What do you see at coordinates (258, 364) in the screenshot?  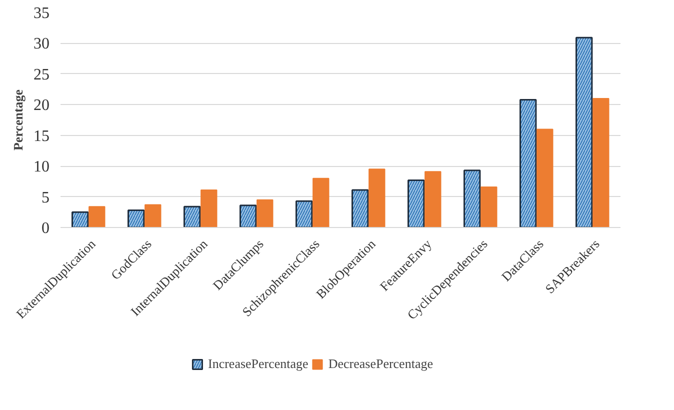 I see `legend-label: IncreasePercentage` at bounding box center [258, 364].